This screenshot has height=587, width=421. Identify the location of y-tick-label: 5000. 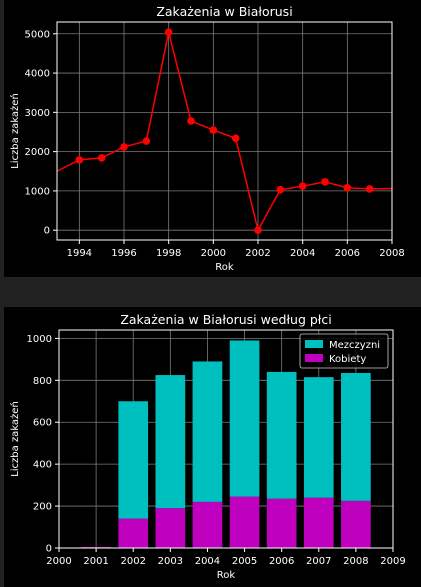
(37, 34).